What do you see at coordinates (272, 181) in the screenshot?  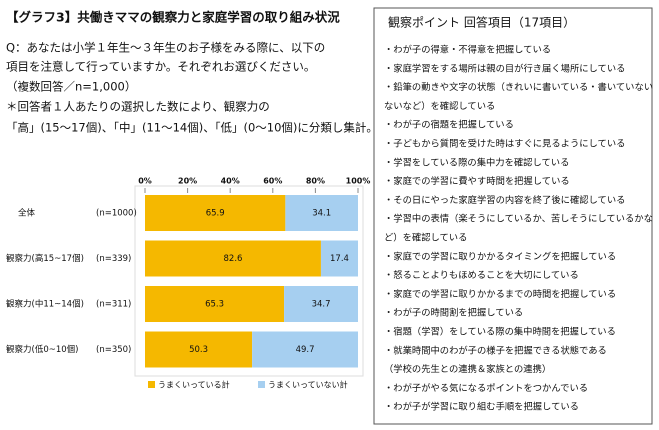 I see `x-tick-label: 60%` at bounding box center [272, 181].